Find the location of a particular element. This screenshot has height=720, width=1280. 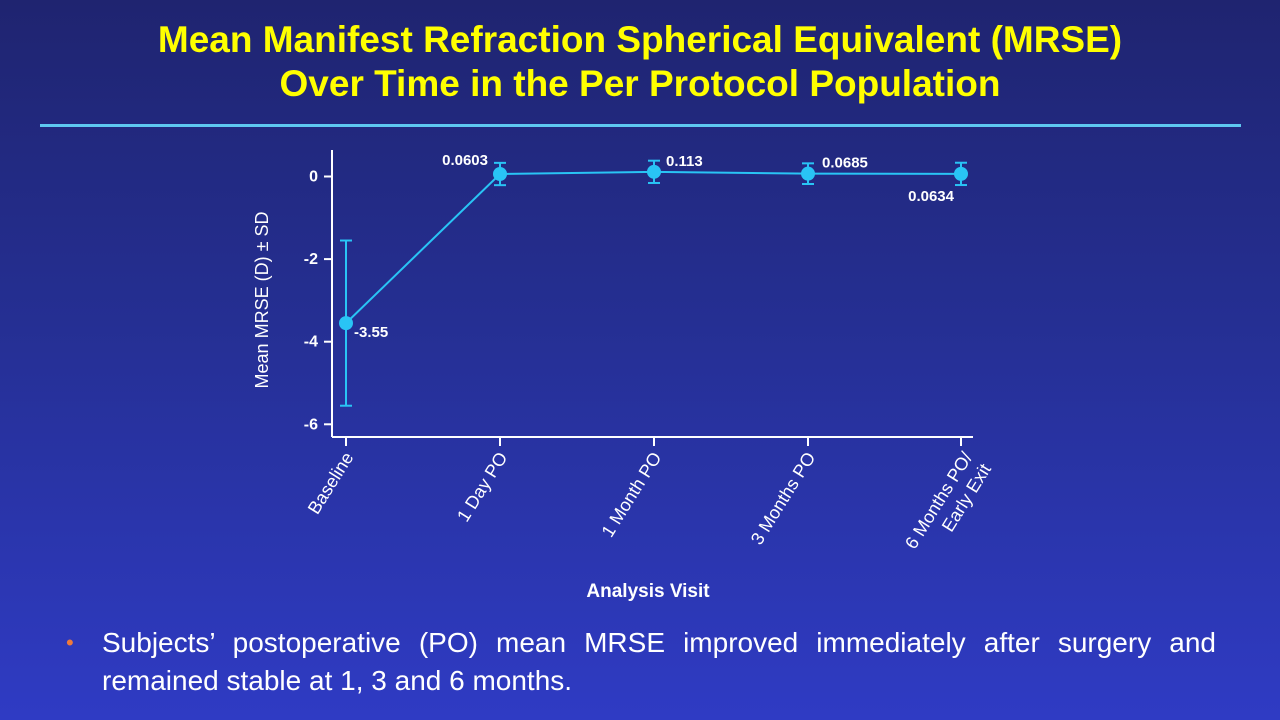

x-tick-label: 1 Month PO is located at coordinates (632, 495).